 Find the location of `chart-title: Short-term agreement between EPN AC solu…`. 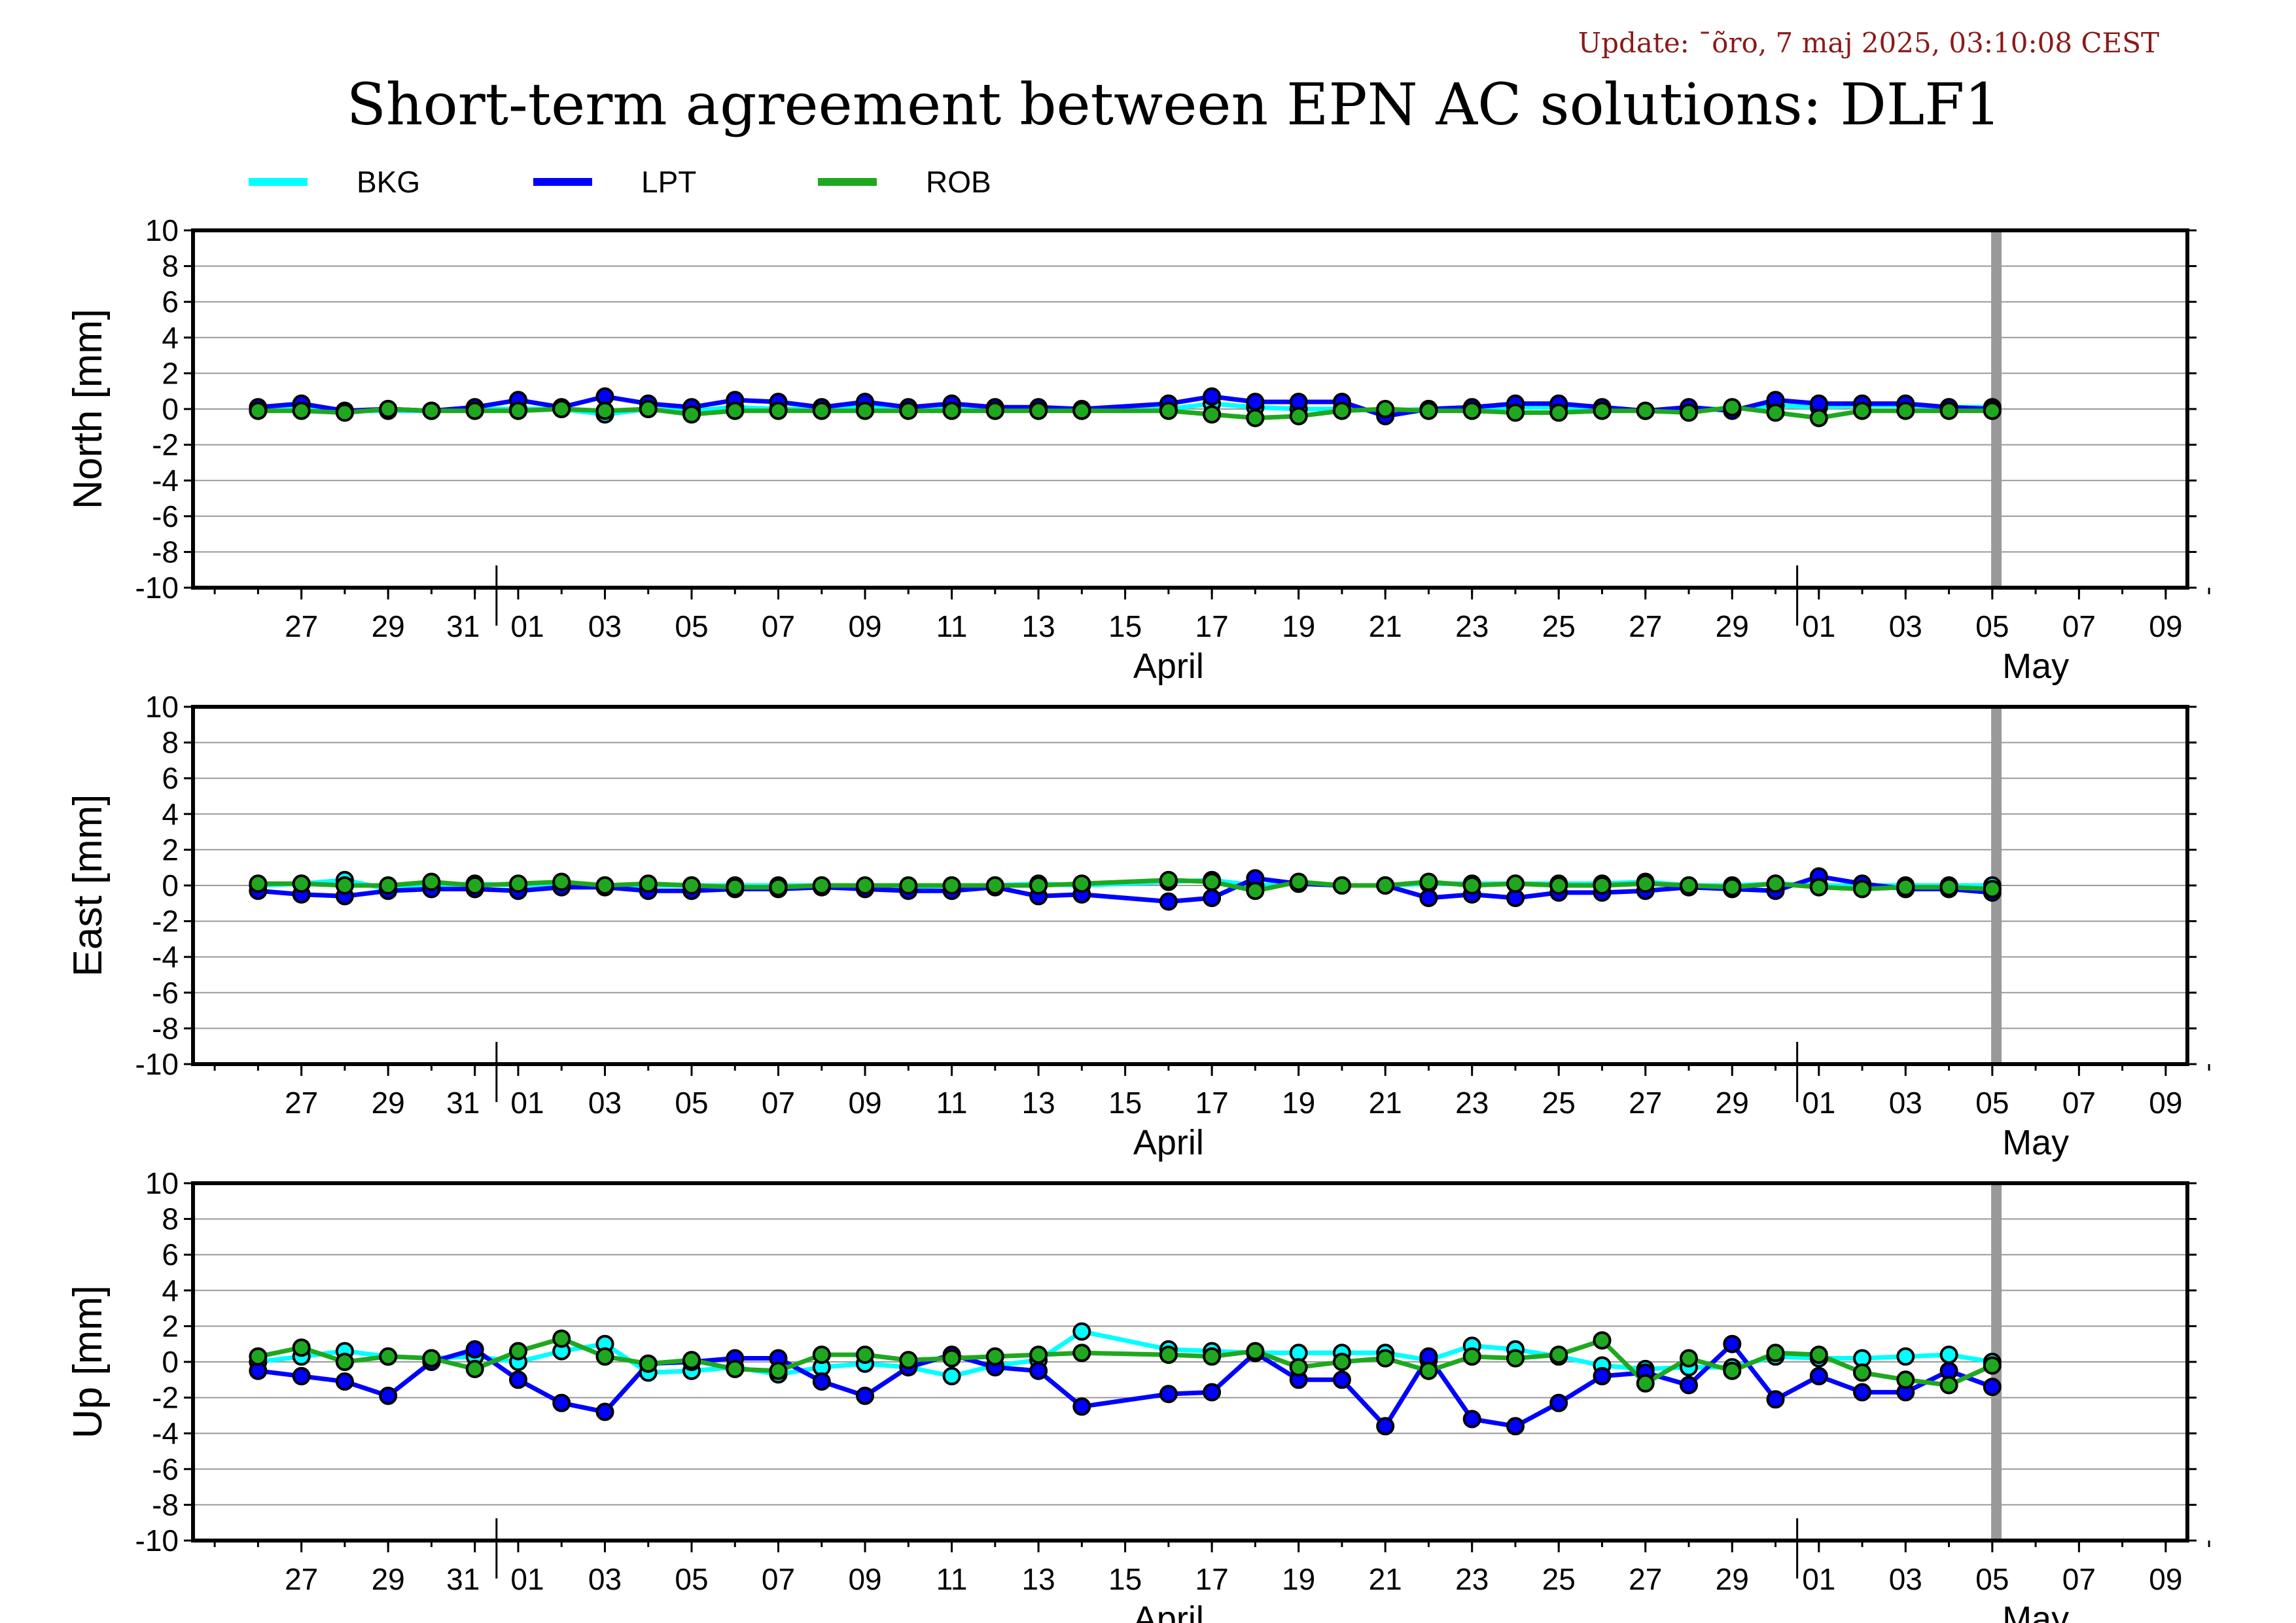

chart-title: Short-term agreement between EPN AC solu… is located at coordinates (1174, 104).